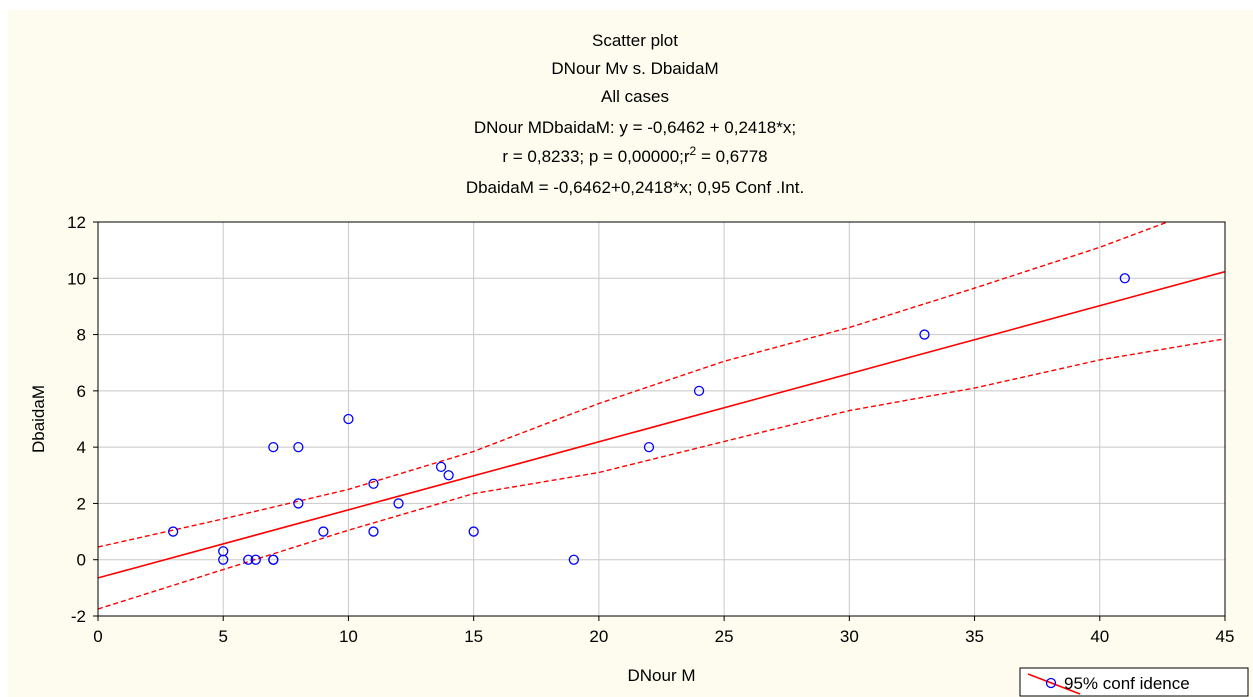  Describe the element at coordinates (76, 222) in the screenshot. I see `y-tick-label-7: 12` at that location.